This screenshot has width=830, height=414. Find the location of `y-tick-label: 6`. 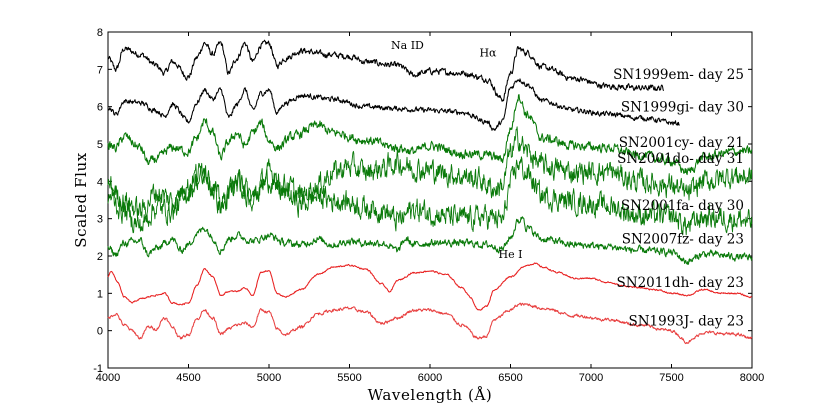

y-tick-label: 6 is located at coordinates (100, 108).